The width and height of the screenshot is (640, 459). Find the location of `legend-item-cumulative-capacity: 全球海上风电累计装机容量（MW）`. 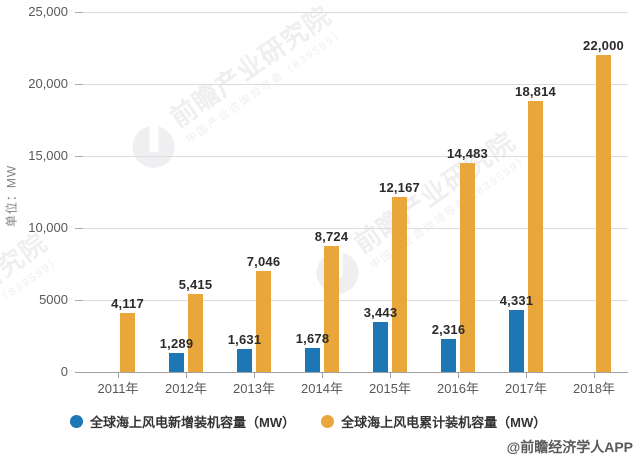

legend-item-cumulative-capacity: 全球海上风电累计装机容量（MW） is located at coordinates (433, 421).